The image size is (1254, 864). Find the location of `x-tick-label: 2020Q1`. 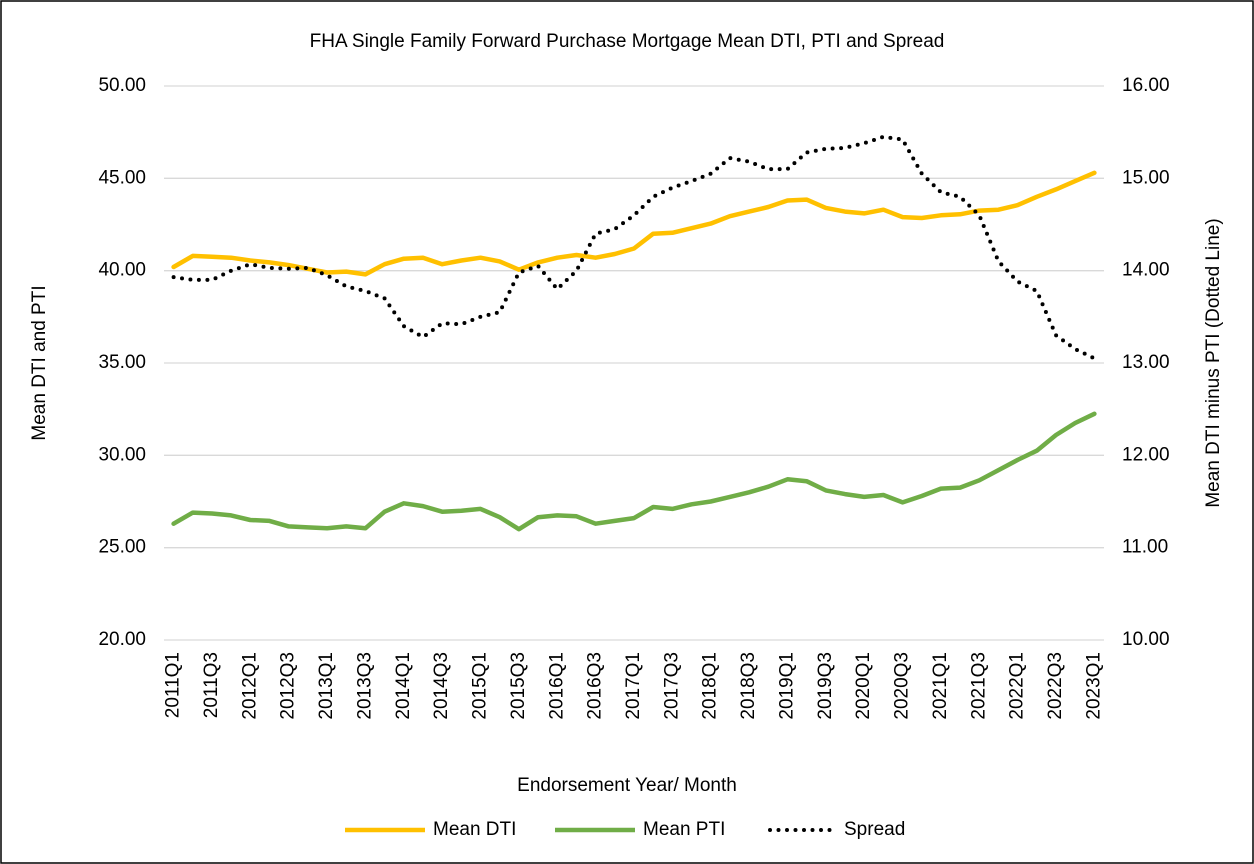

x-tick-label: 2020Q1 is located at coordinates (863, 686).